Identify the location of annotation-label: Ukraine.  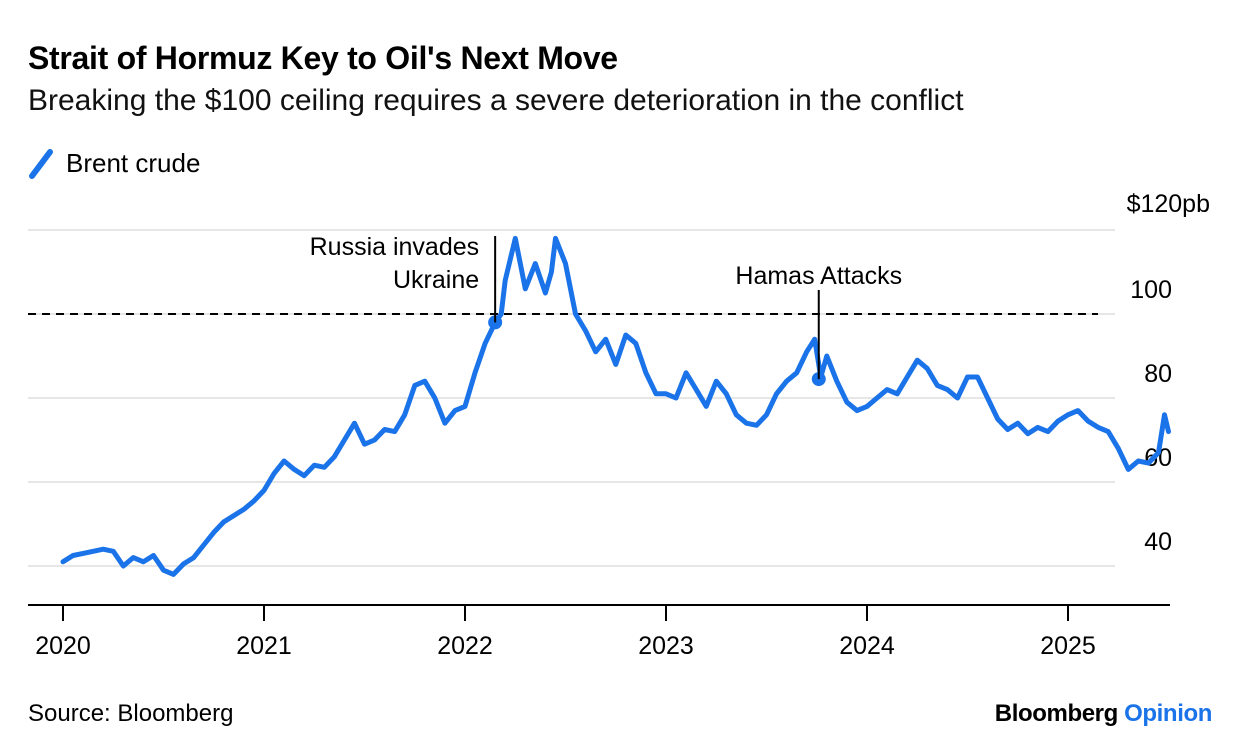
(436, 280).